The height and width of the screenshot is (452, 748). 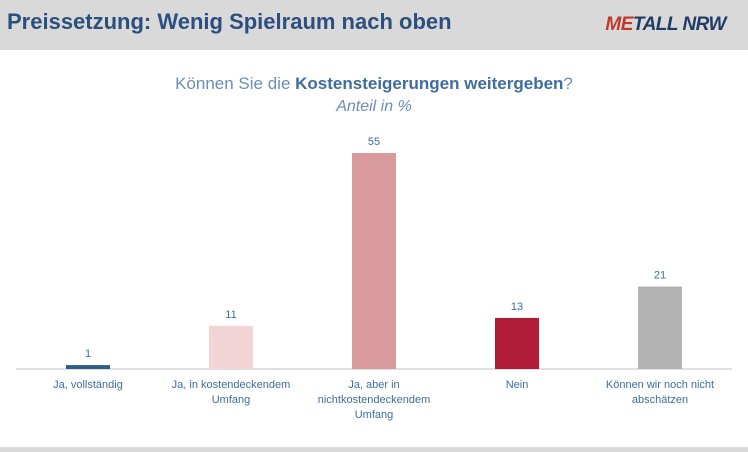 I want to click on logo-rest-part: TALL NRW, so click(x=679, y=24).